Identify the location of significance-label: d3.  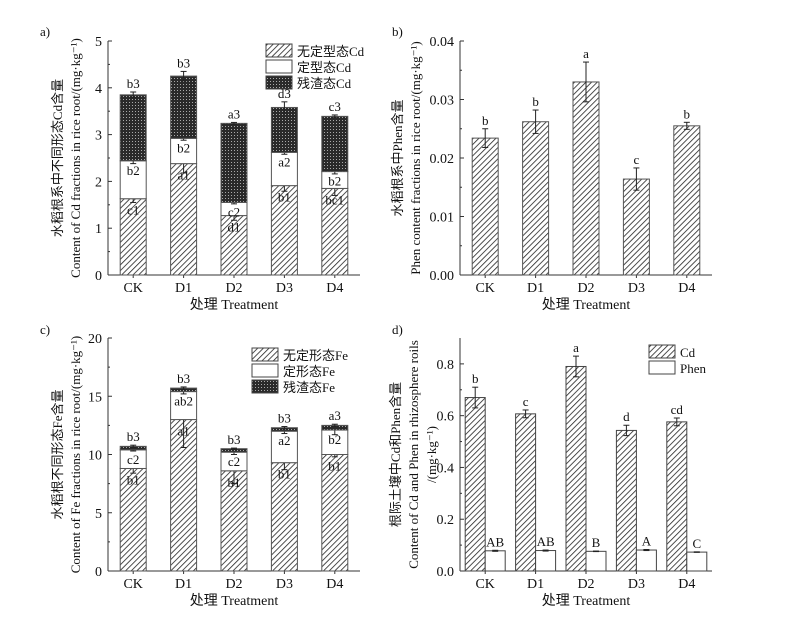
(284, 93).